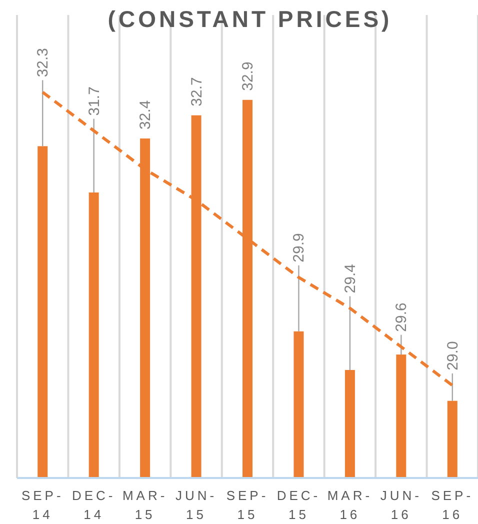 The image size is (478, 524). What do you see at coordinates (94, 101) in the screenshot?
I see `data-label: 31.7` at bounding box center [94, 101].